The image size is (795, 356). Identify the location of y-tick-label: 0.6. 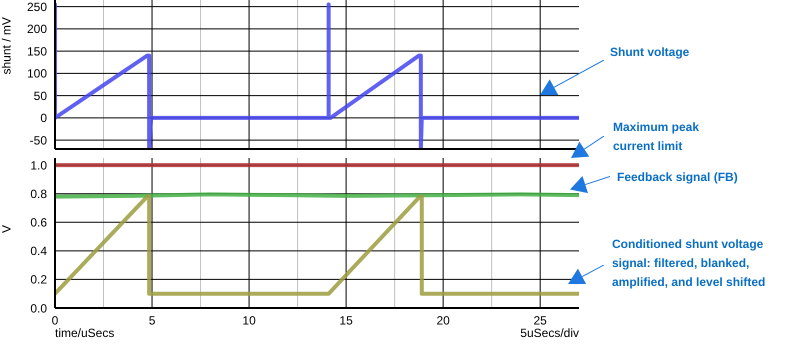
(39, 223).